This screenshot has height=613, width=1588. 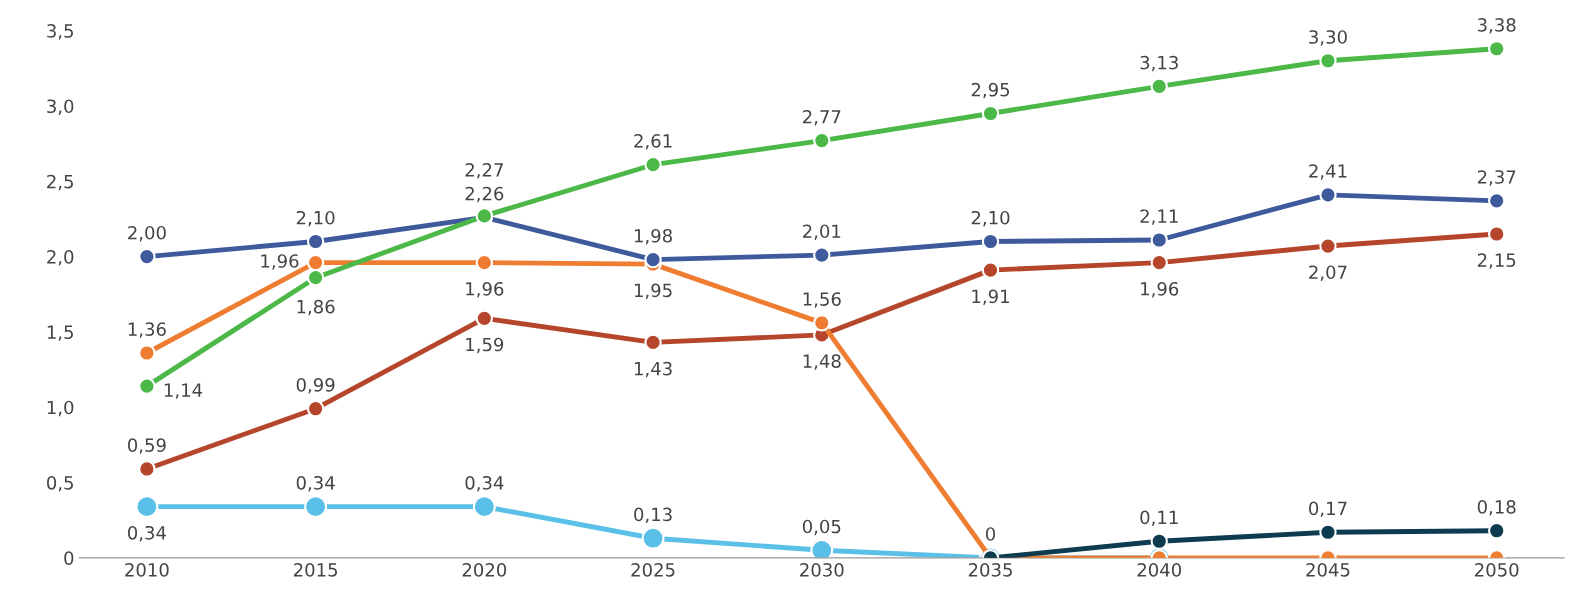 What do you see at coordinates (183, 391) in the screenshot?
I see `data-label: 1,14` at bounding box center [183, 391].